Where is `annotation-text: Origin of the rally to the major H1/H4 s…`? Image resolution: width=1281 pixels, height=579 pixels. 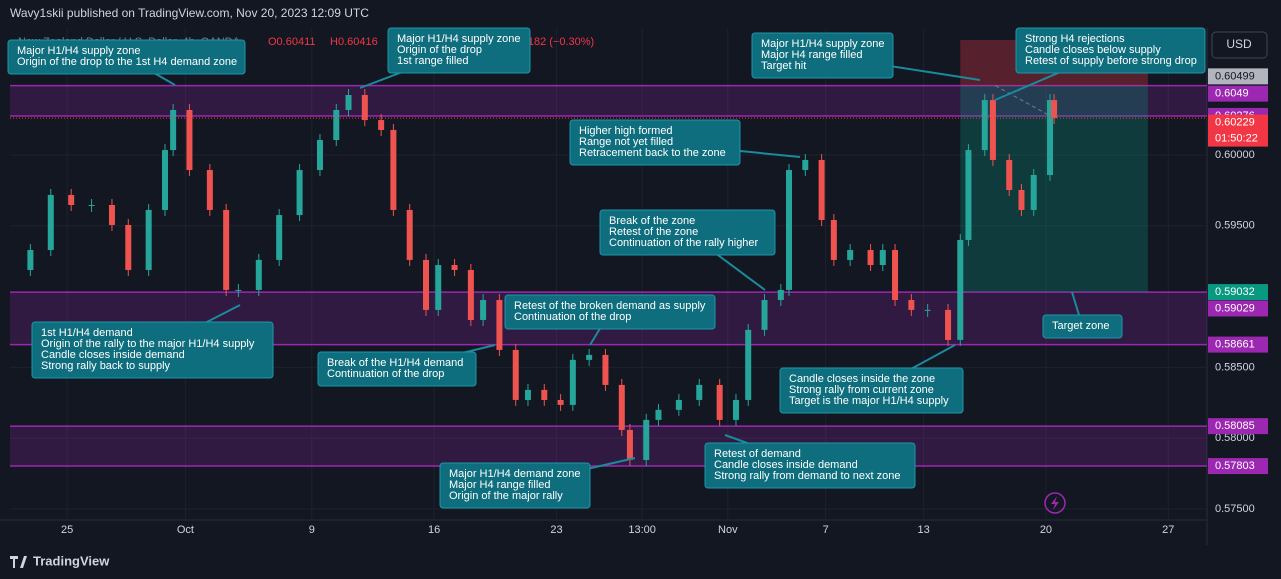
annotation-text: Origin of the rally to the major H1/H4 s… is located at coordinates (148, 344).